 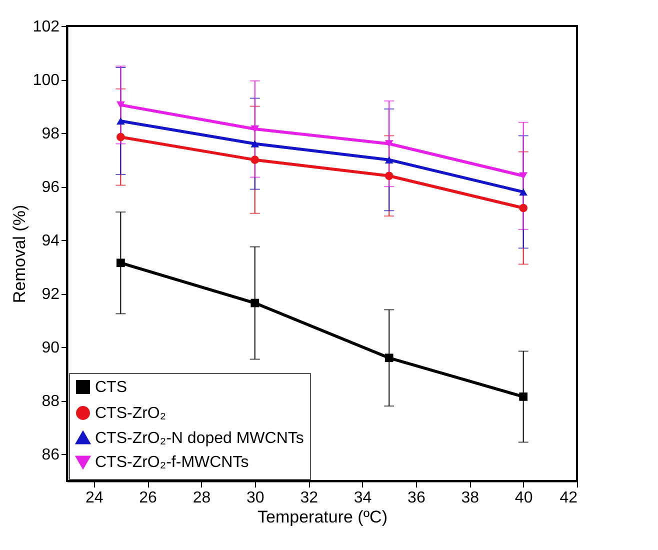 I want to click on x-axis-title: Temperature (ºC), so click(x=323, y=517).